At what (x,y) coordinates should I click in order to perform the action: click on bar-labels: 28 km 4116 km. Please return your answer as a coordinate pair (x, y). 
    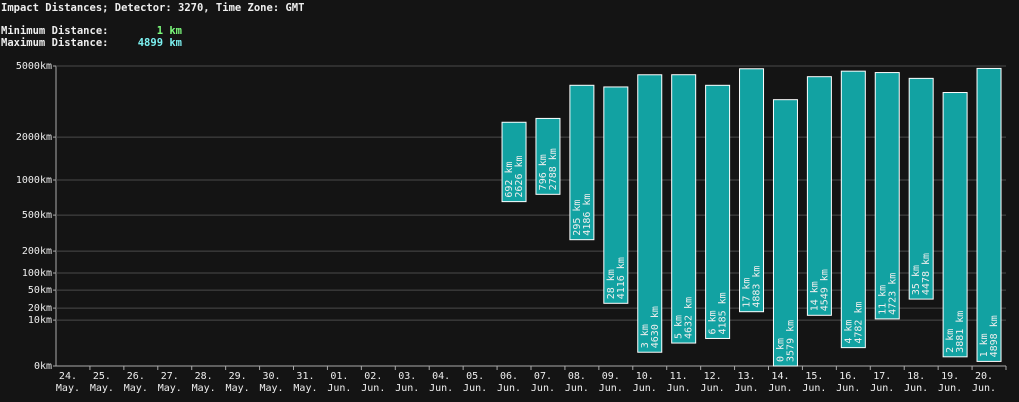
    Looking at the image, I should click on (616, 278).